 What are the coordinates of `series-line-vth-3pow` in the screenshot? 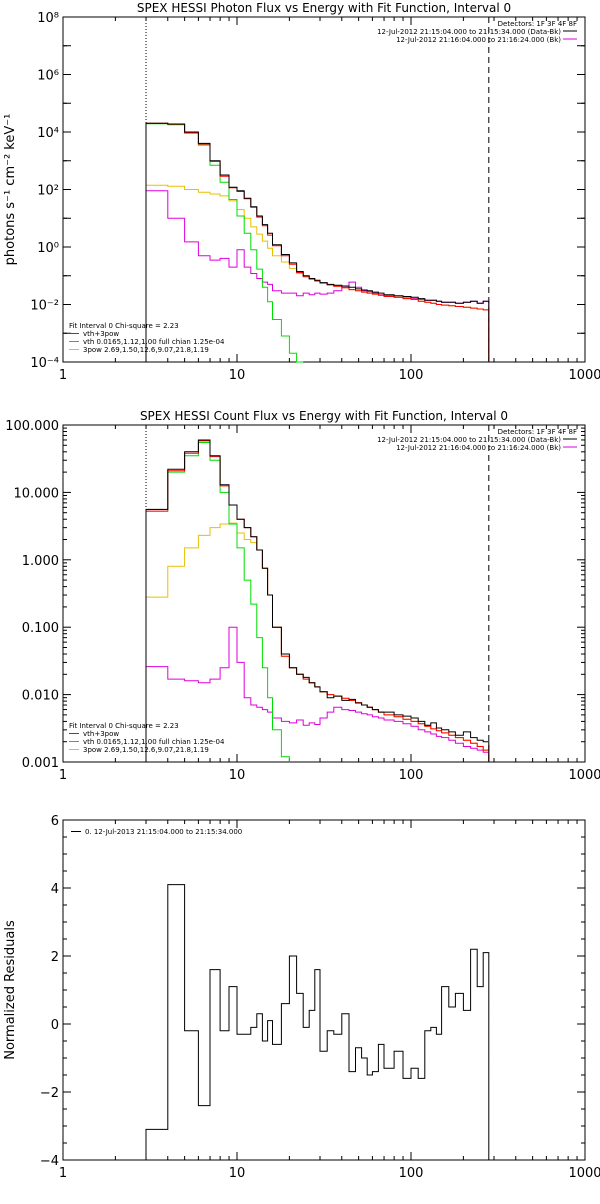 It's located at (317, 242).